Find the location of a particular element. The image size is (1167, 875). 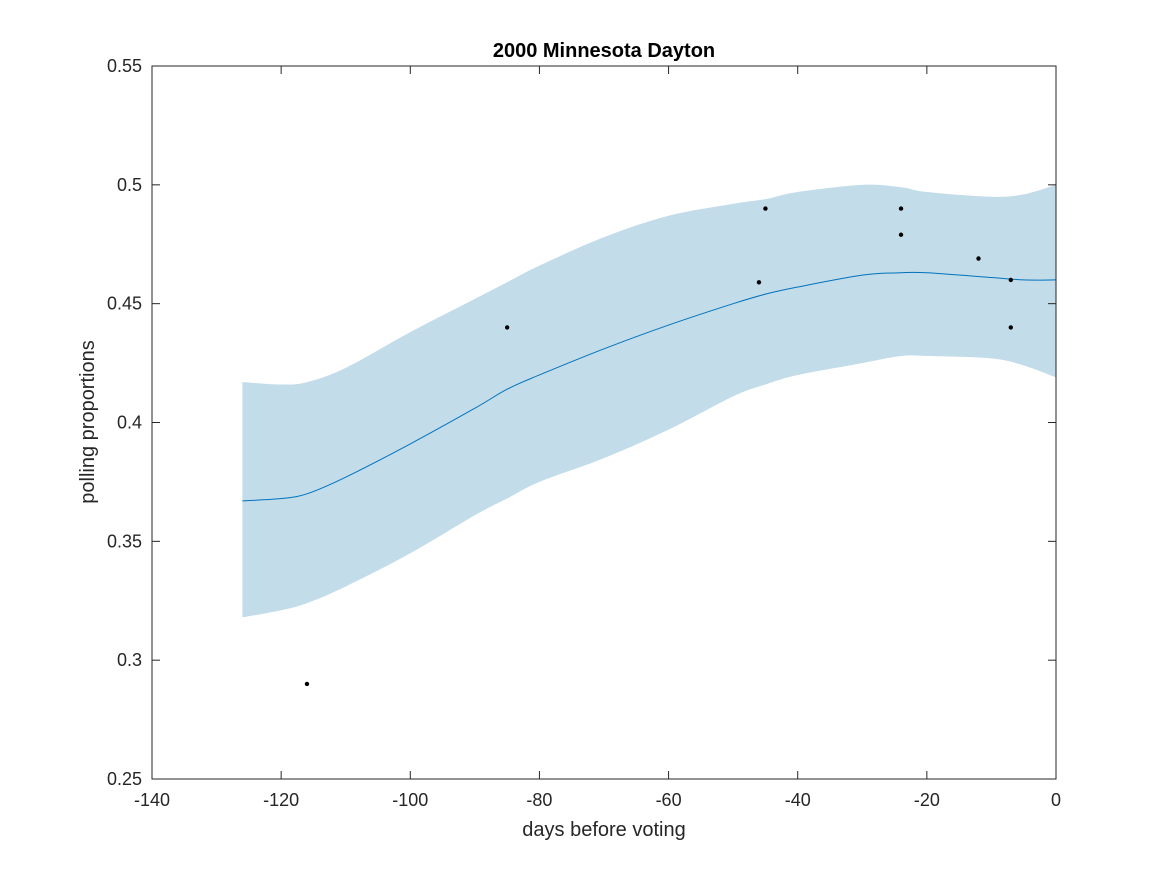

x-tick-label: -80 is located at coordinates (539, 800).